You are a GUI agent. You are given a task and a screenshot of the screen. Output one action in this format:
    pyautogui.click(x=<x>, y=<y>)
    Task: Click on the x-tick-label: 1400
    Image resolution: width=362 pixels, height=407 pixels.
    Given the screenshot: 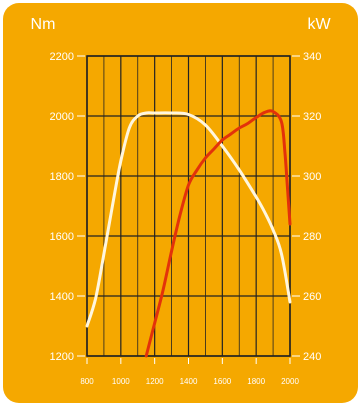 What is the action you would take?
    pyautogui.click(x=189, y=381)
    